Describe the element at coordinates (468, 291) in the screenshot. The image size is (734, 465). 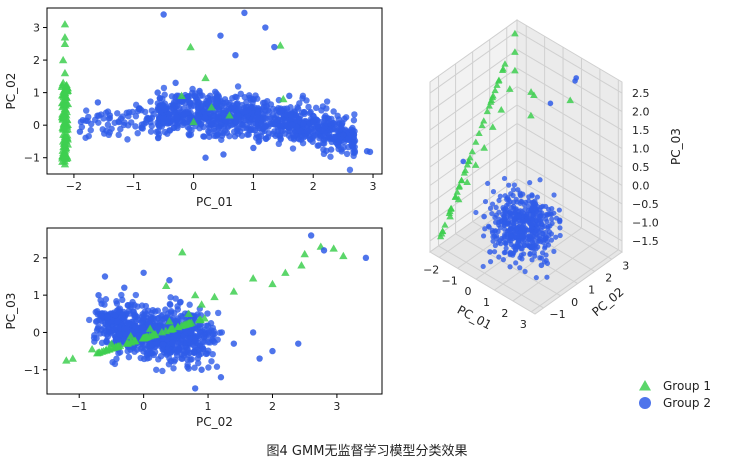
I see `x-tick-label: 0` at that location.